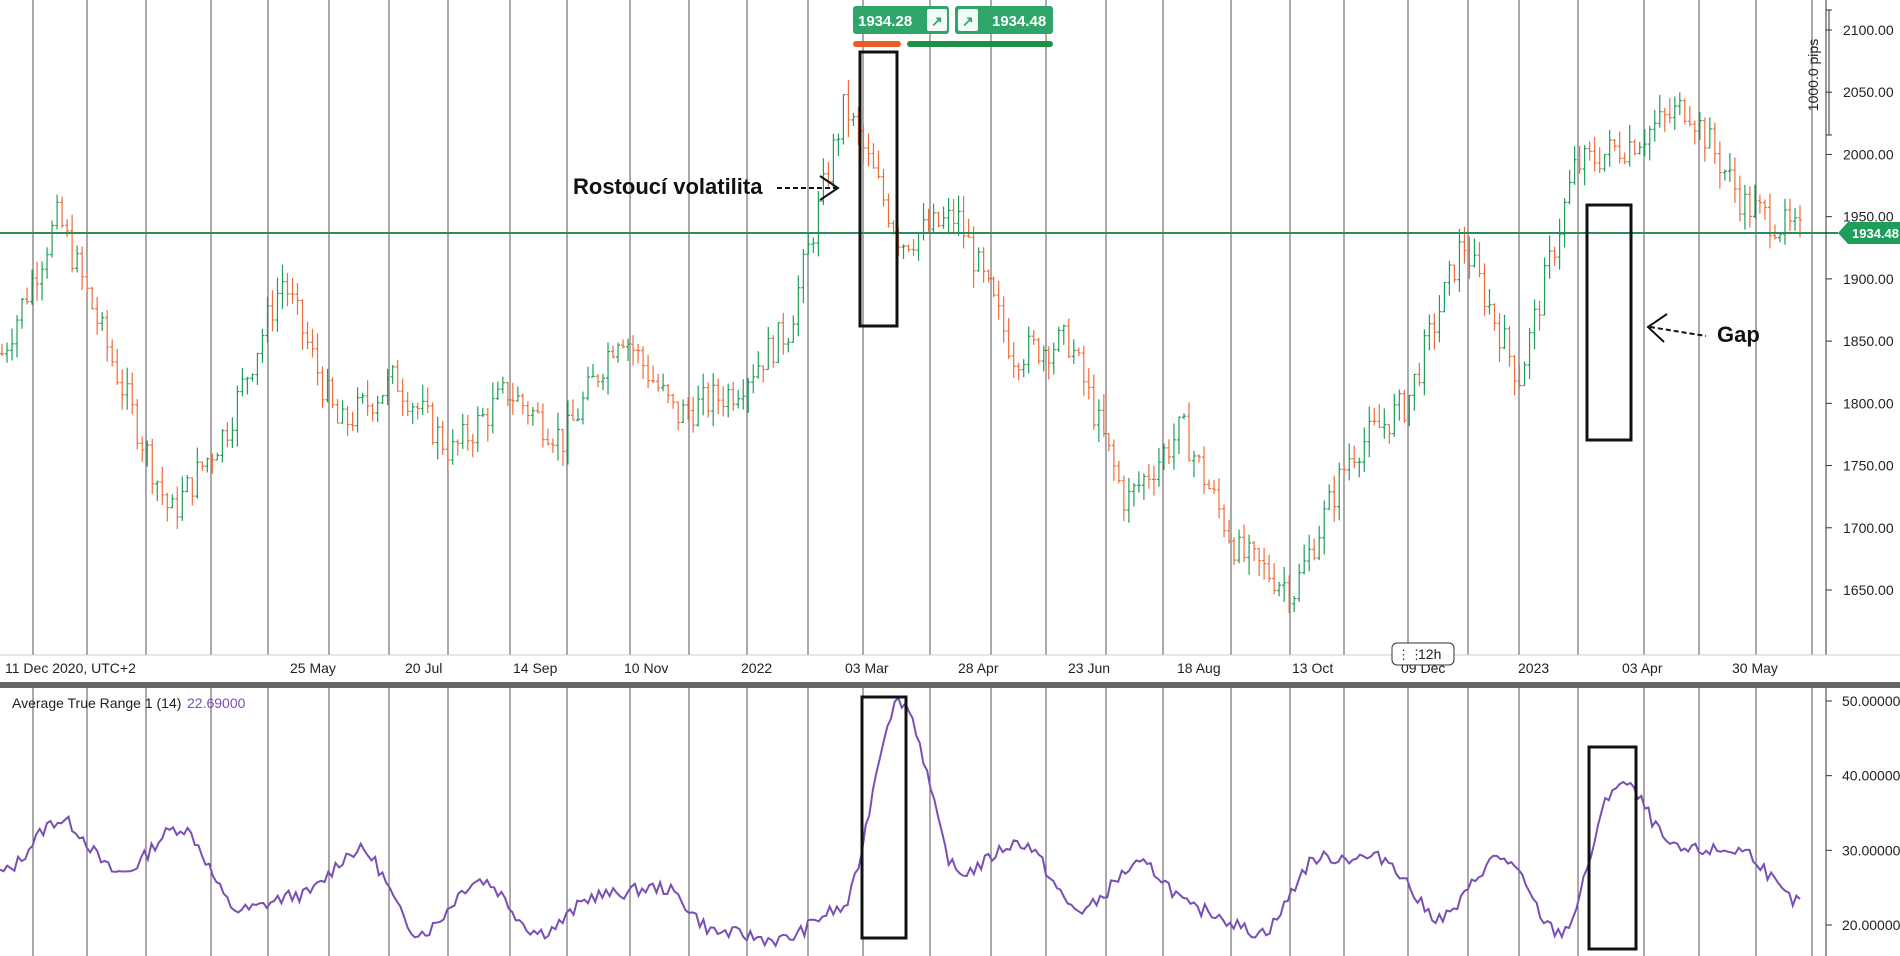 The width and height of the screenshot is (1900, 956). Describe the element at coordinates (1089, 668) in the screenshot. I see `time-axis-label: 23 Jun` at that location.